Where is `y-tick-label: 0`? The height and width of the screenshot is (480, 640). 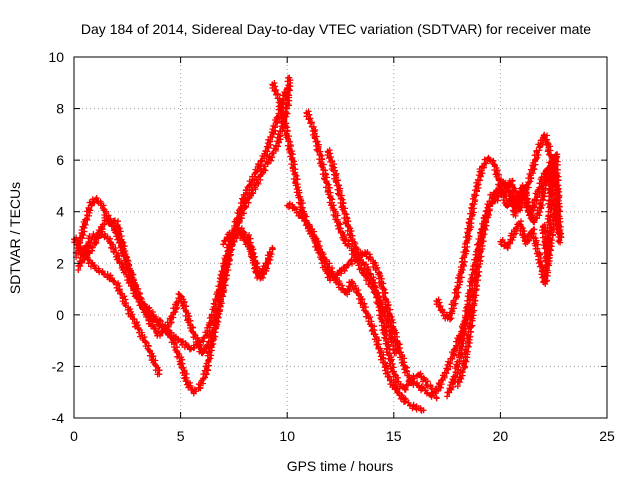
y-tick-label: 0 is located at coordinates (60, 315).